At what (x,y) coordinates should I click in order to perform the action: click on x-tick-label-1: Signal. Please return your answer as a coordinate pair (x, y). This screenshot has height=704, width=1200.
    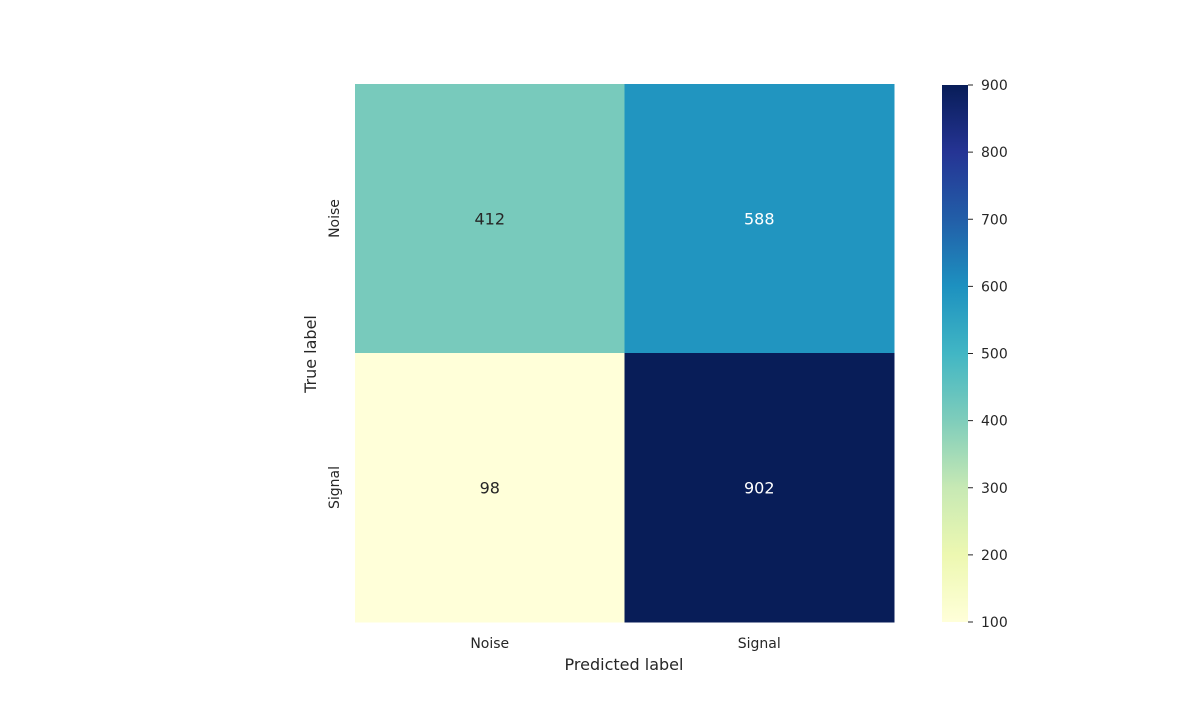
    Looking at the image, I should click on (759, 644).